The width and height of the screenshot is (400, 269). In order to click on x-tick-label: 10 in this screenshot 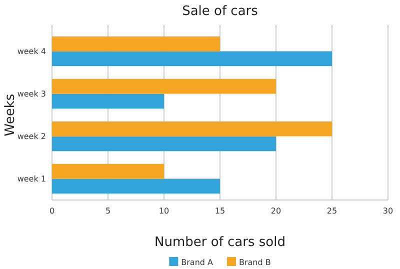, I will do `click(164, 211)`.